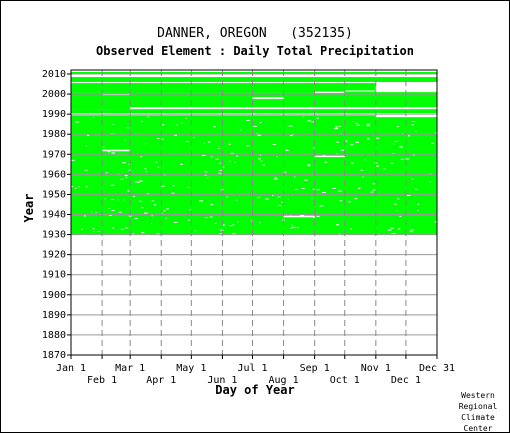  I want to click on credit-line-4: Center, so click(478, 428).